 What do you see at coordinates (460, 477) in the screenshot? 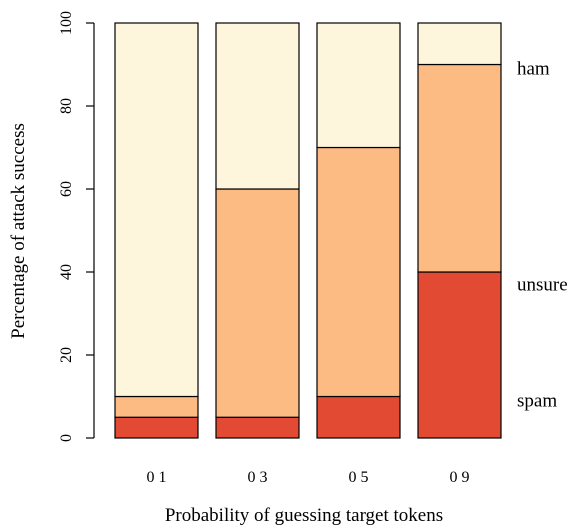
I see `x-tick-label: 0 9` at bounding box center [460, 477].